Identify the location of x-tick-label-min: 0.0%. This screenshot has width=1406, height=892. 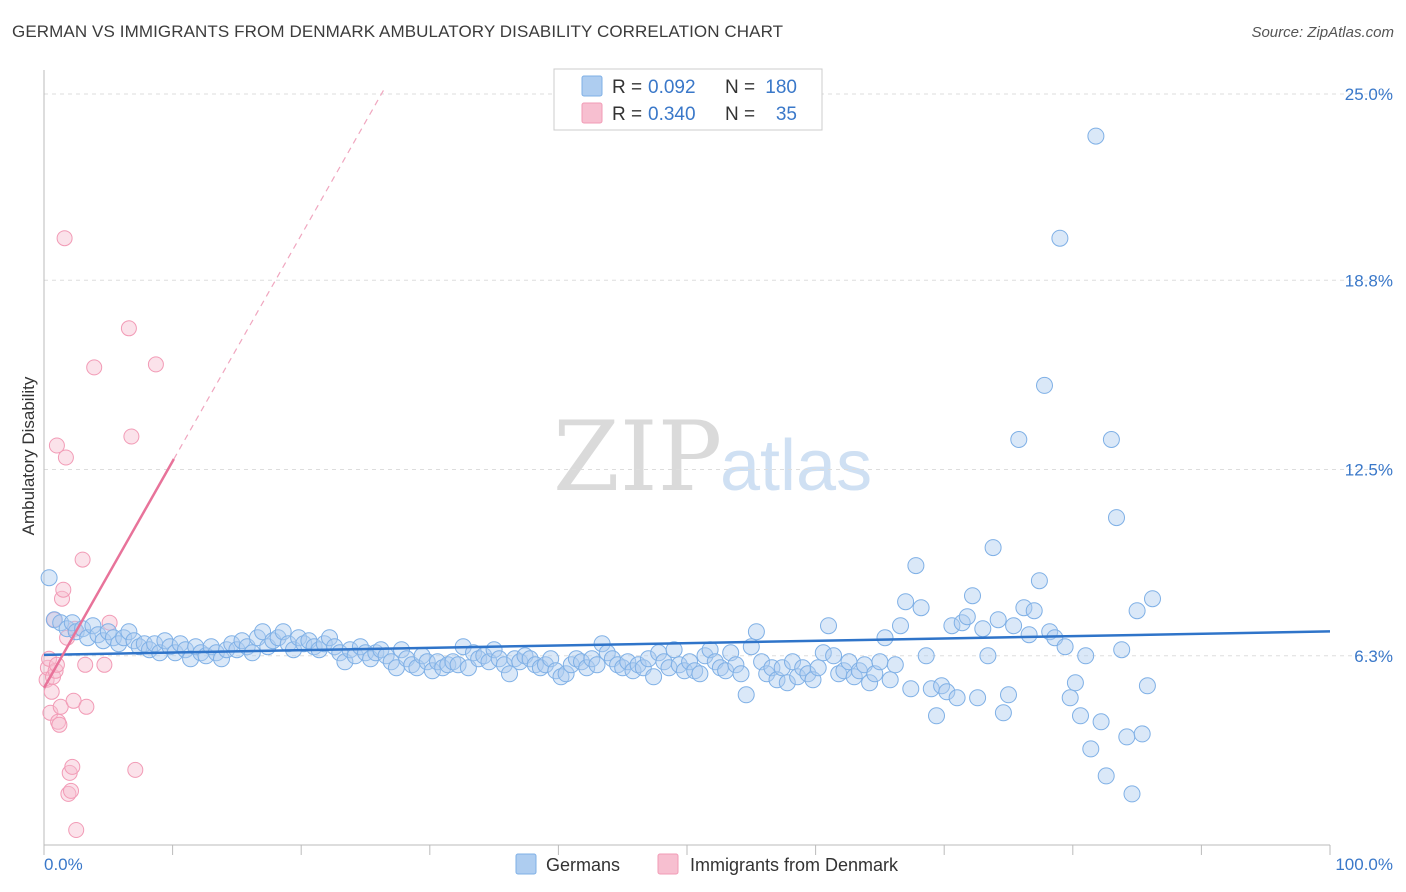
(63, 864).